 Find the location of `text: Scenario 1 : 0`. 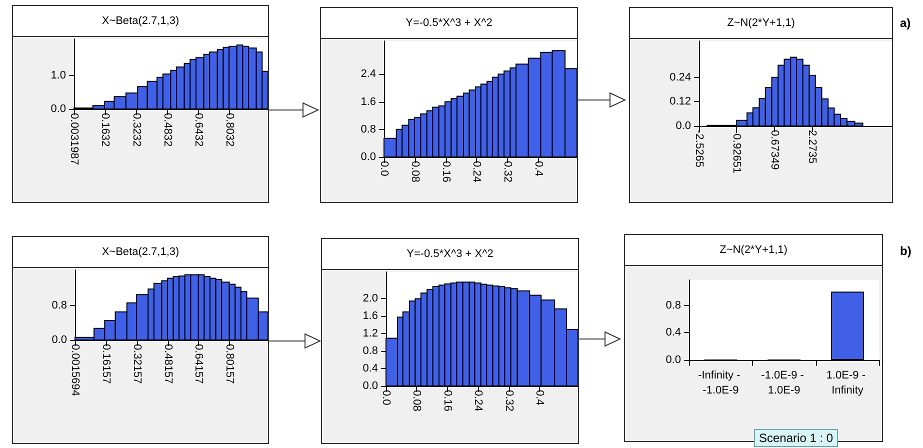

text: Scenario 1 : 0 is located at coordinates (796, 438).